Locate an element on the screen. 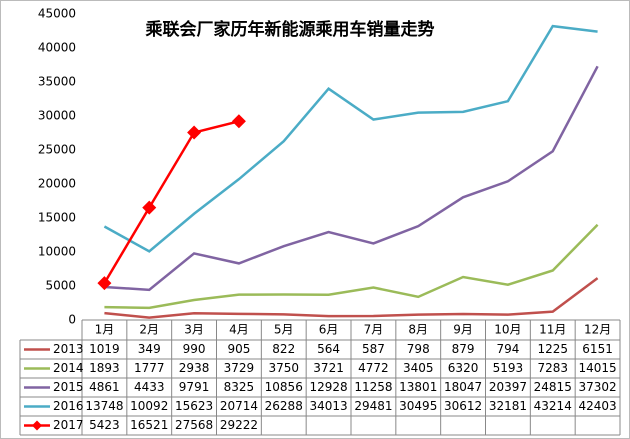  table-value: 3405 is located at coordinates (418, 368).